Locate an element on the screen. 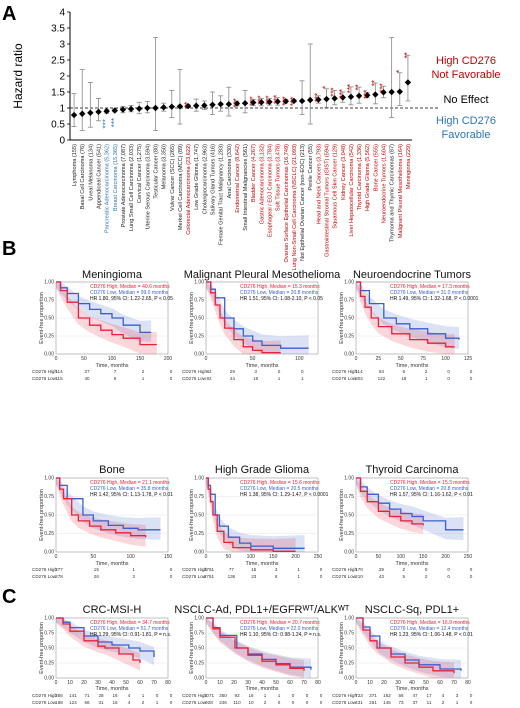  risk-count-low: 136 is located at coordinates (232, 576).